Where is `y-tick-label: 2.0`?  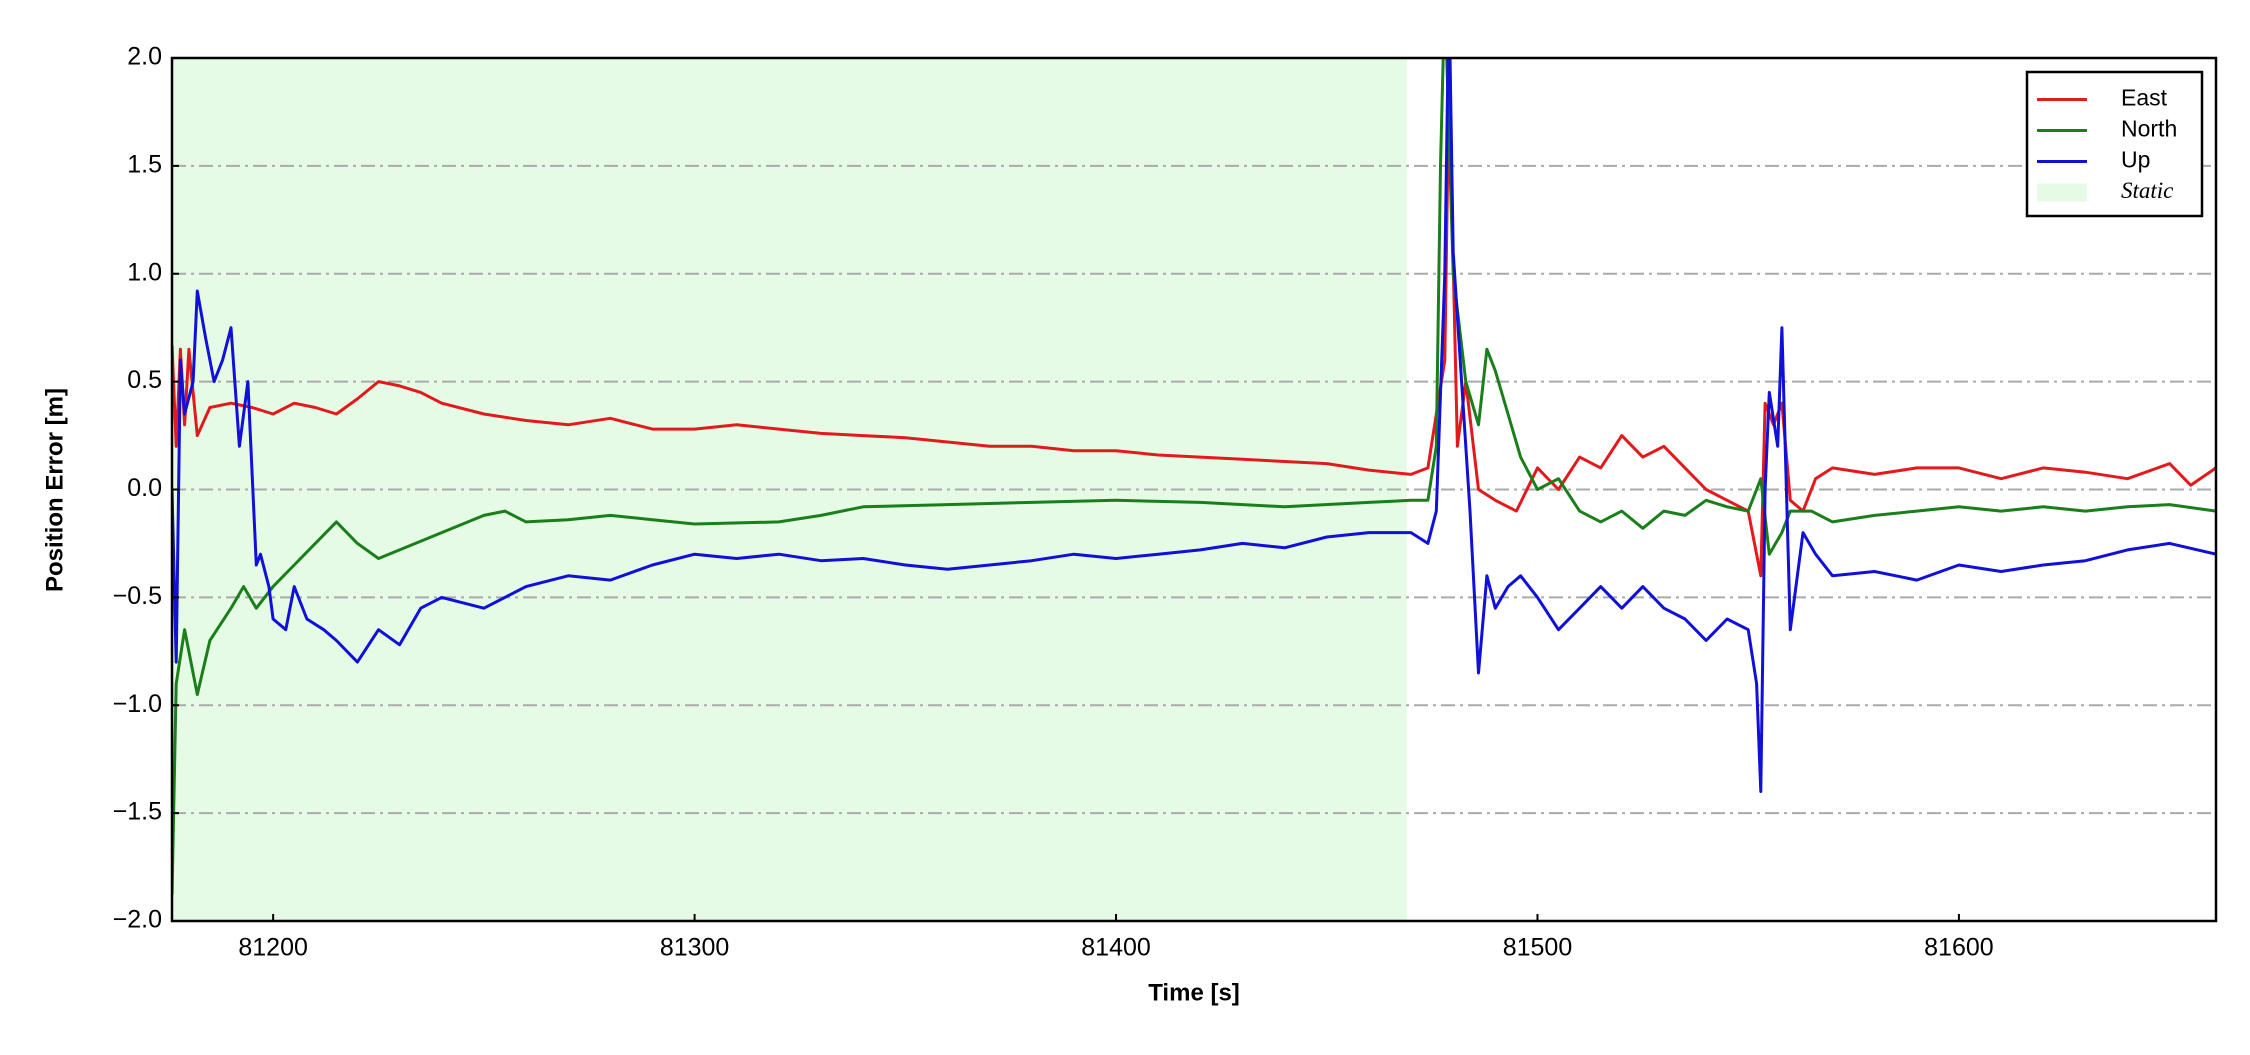 y-tick-label: 2.0 is located at coordinates (144, 57).